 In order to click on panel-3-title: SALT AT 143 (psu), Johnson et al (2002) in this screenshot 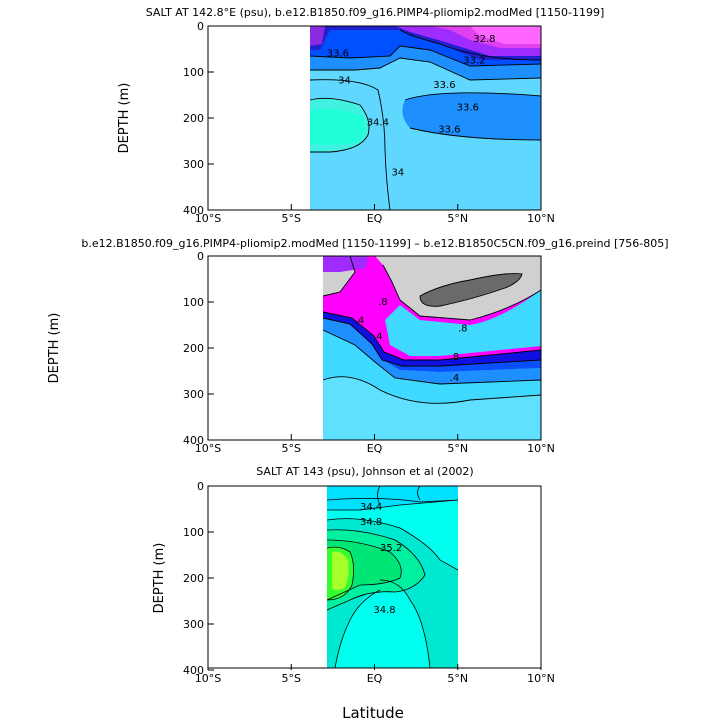, I will do `click(364, 471)`.